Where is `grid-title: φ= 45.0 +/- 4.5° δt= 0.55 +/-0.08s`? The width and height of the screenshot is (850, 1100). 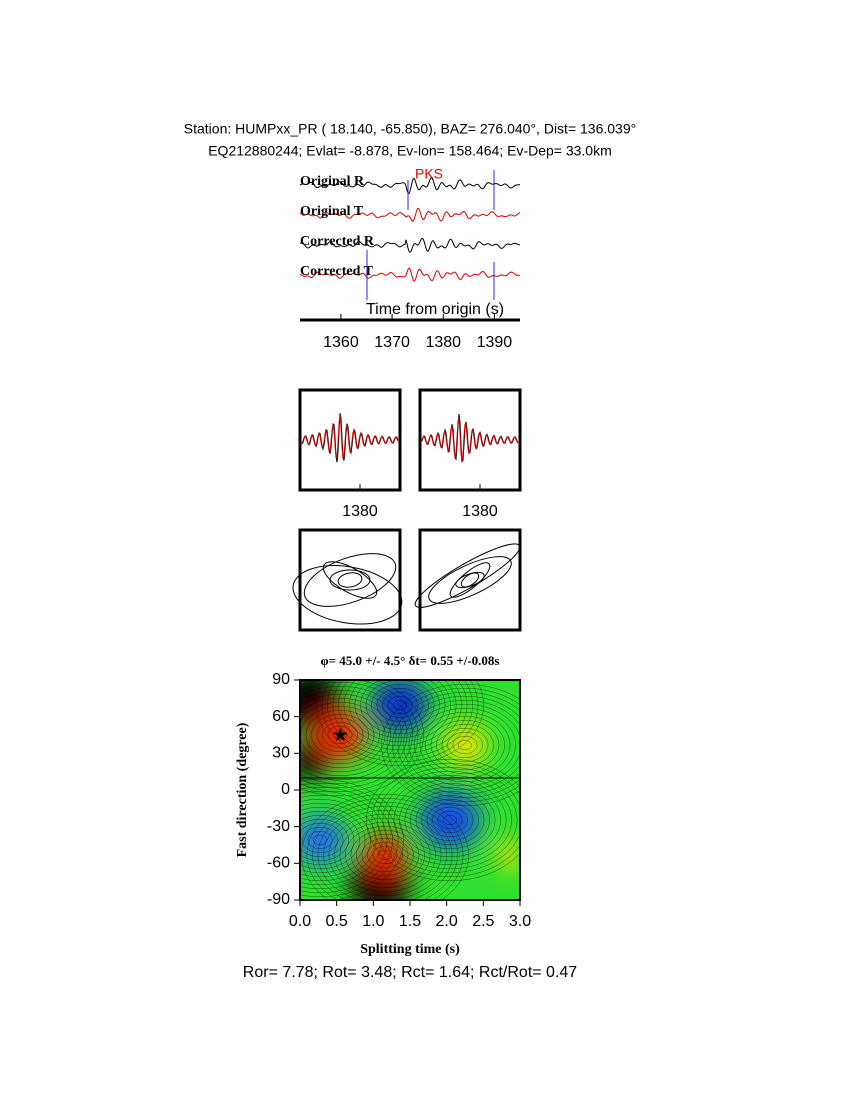
grid-title: φ= 45.0 +/- 4.5° δt= 0.55 +/-0.08s is located at coordinates (410, 660).